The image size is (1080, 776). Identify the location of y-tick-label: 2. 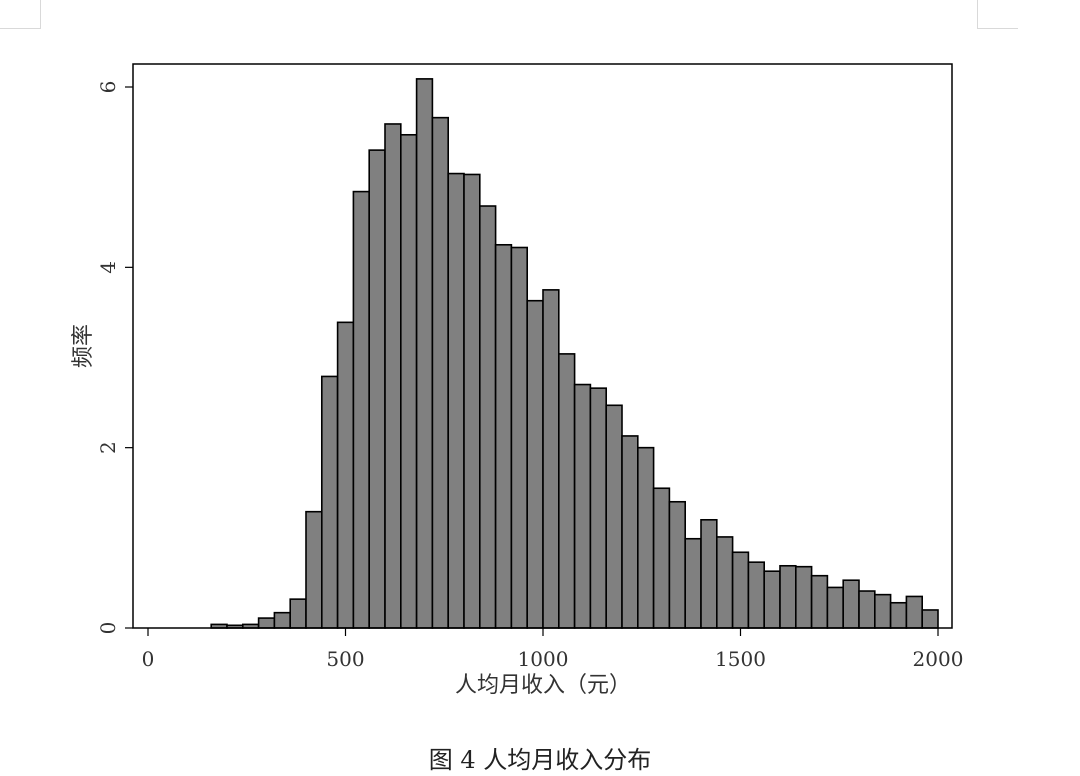
(108, 447).